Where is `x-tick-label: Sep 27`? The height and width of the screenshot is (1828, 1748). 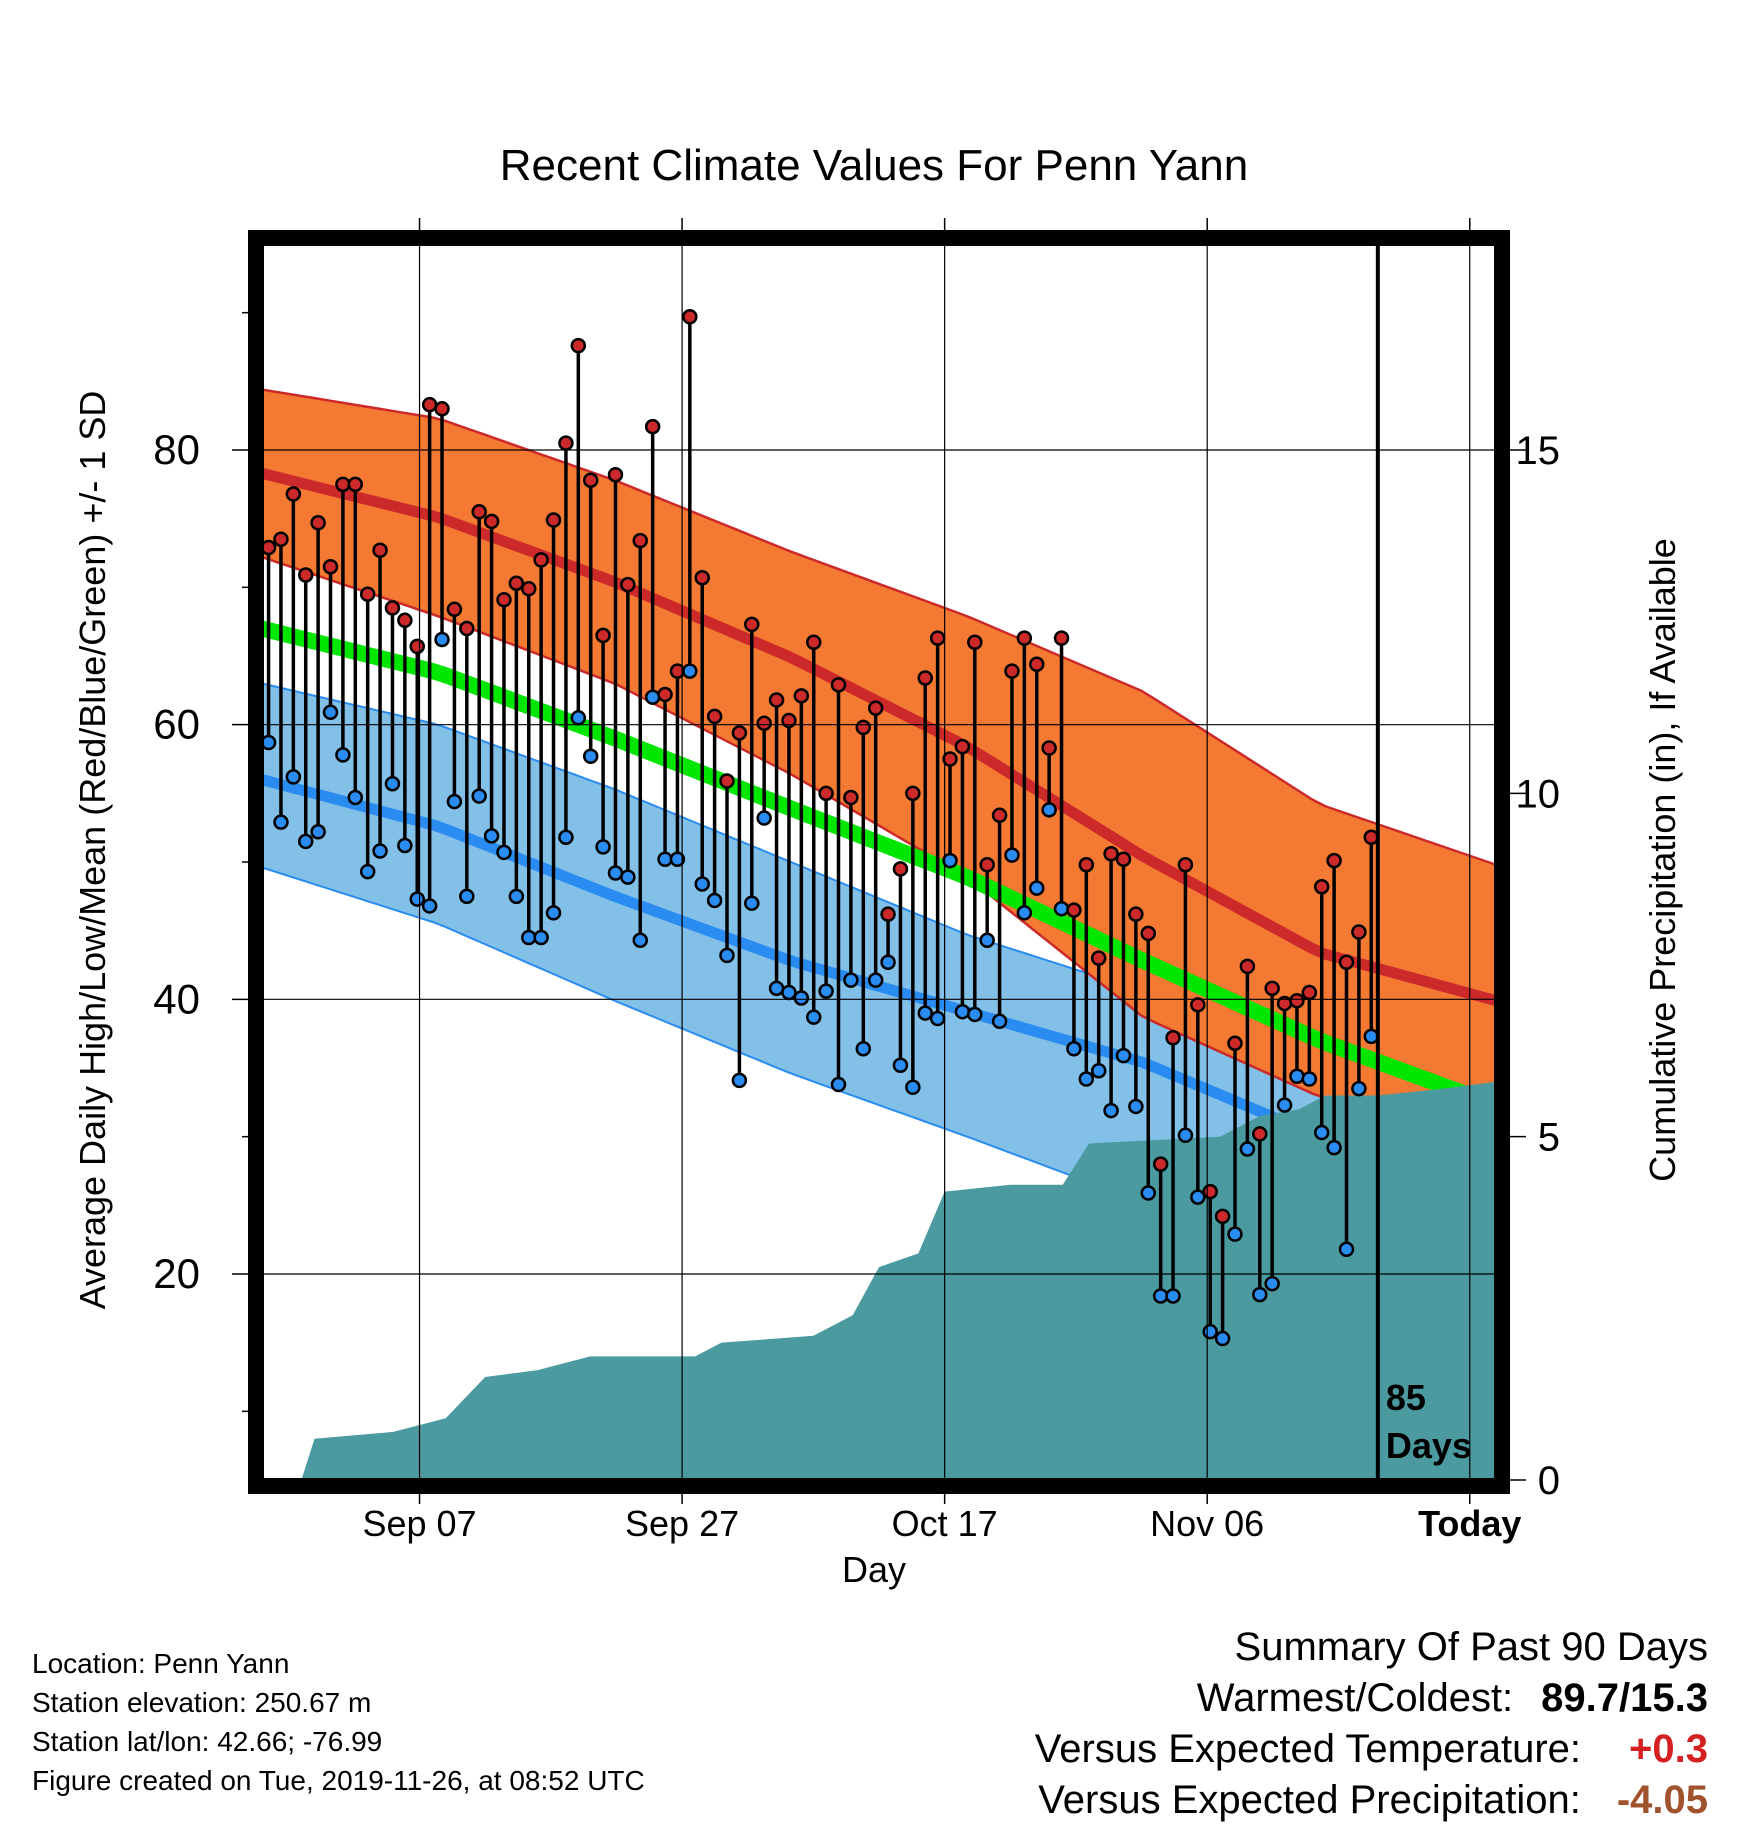 x-tick-label: Sep 27 is located at coordinates (682, 1523).